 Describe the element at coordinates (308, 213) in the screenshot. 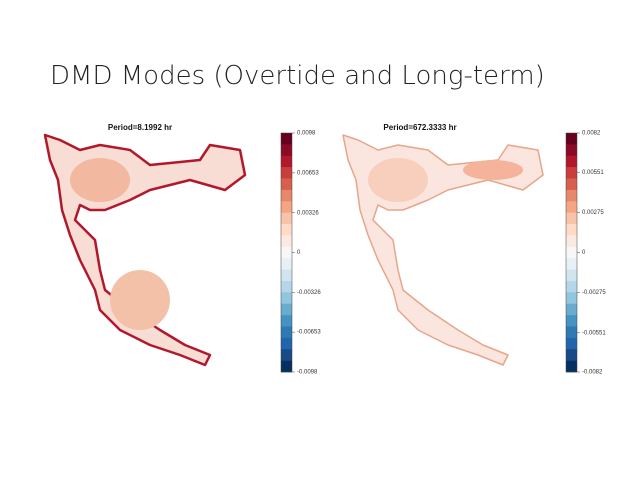

I see `colorbar-tick-label: 0.00326` at that location.